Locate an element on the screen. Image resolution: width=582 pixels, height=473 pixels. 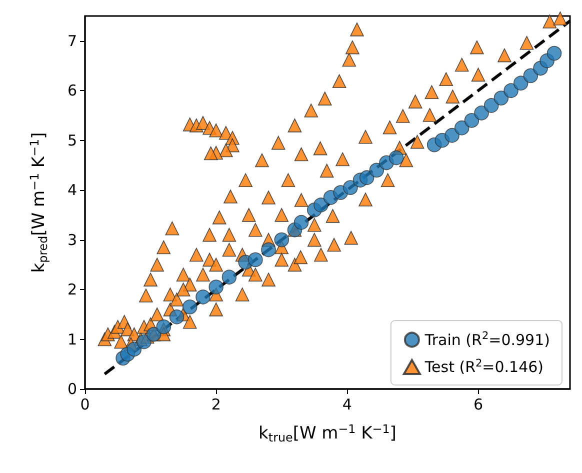
x-tick-label: 2 is located at coordinates (216, 405).